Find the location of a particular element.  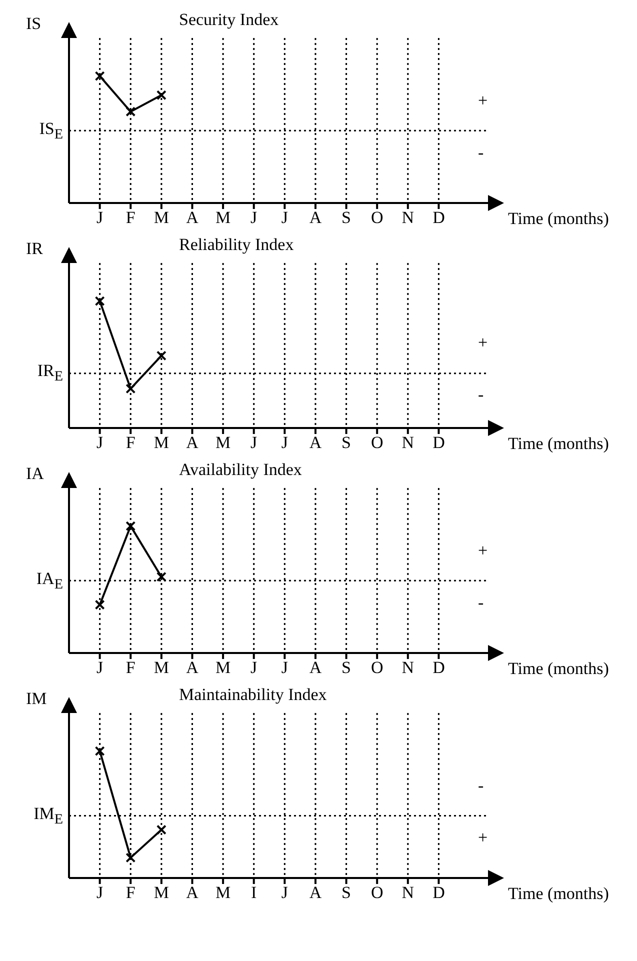

y-axis-title: IA is located at coordinates (35, 474).